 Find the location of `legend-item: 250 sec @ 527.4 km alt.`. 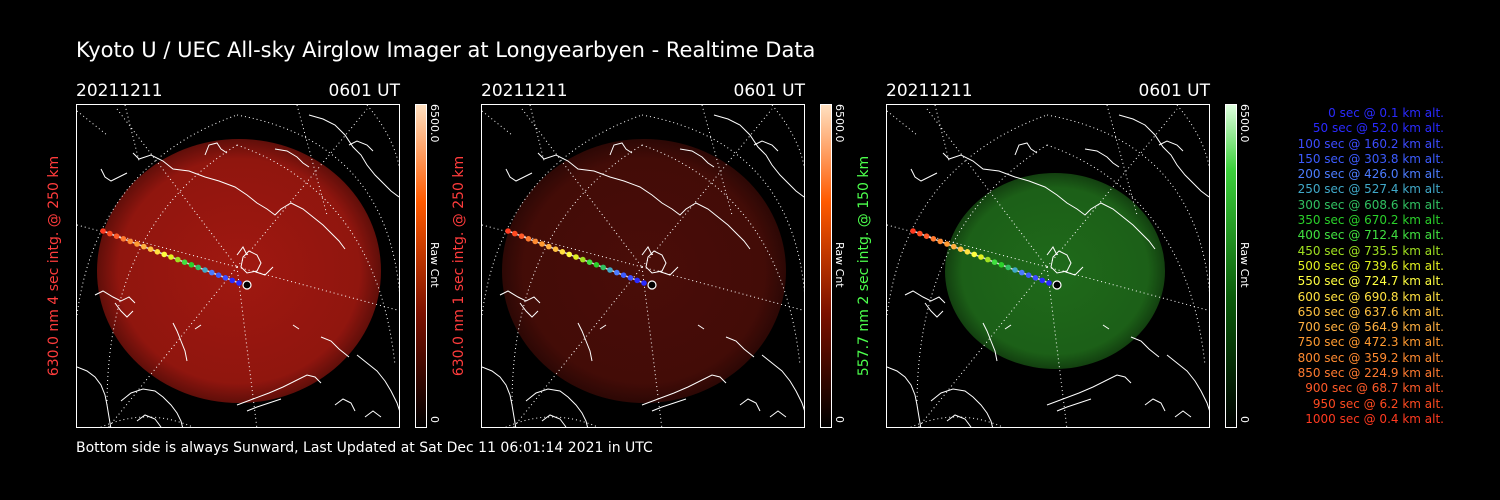

legend-item: 250 sec @ 527.4 km alt. is located at coordinates (1370, 189).